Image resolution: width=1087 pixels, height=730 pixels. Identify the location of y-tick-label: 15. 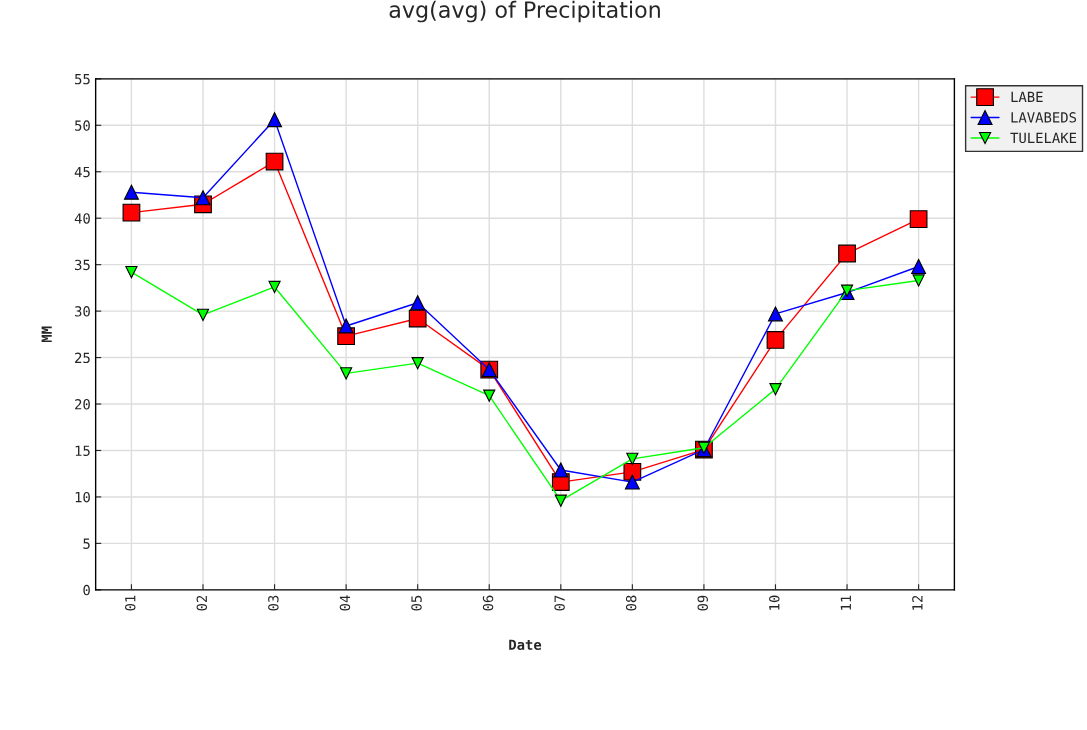
(82, 450).